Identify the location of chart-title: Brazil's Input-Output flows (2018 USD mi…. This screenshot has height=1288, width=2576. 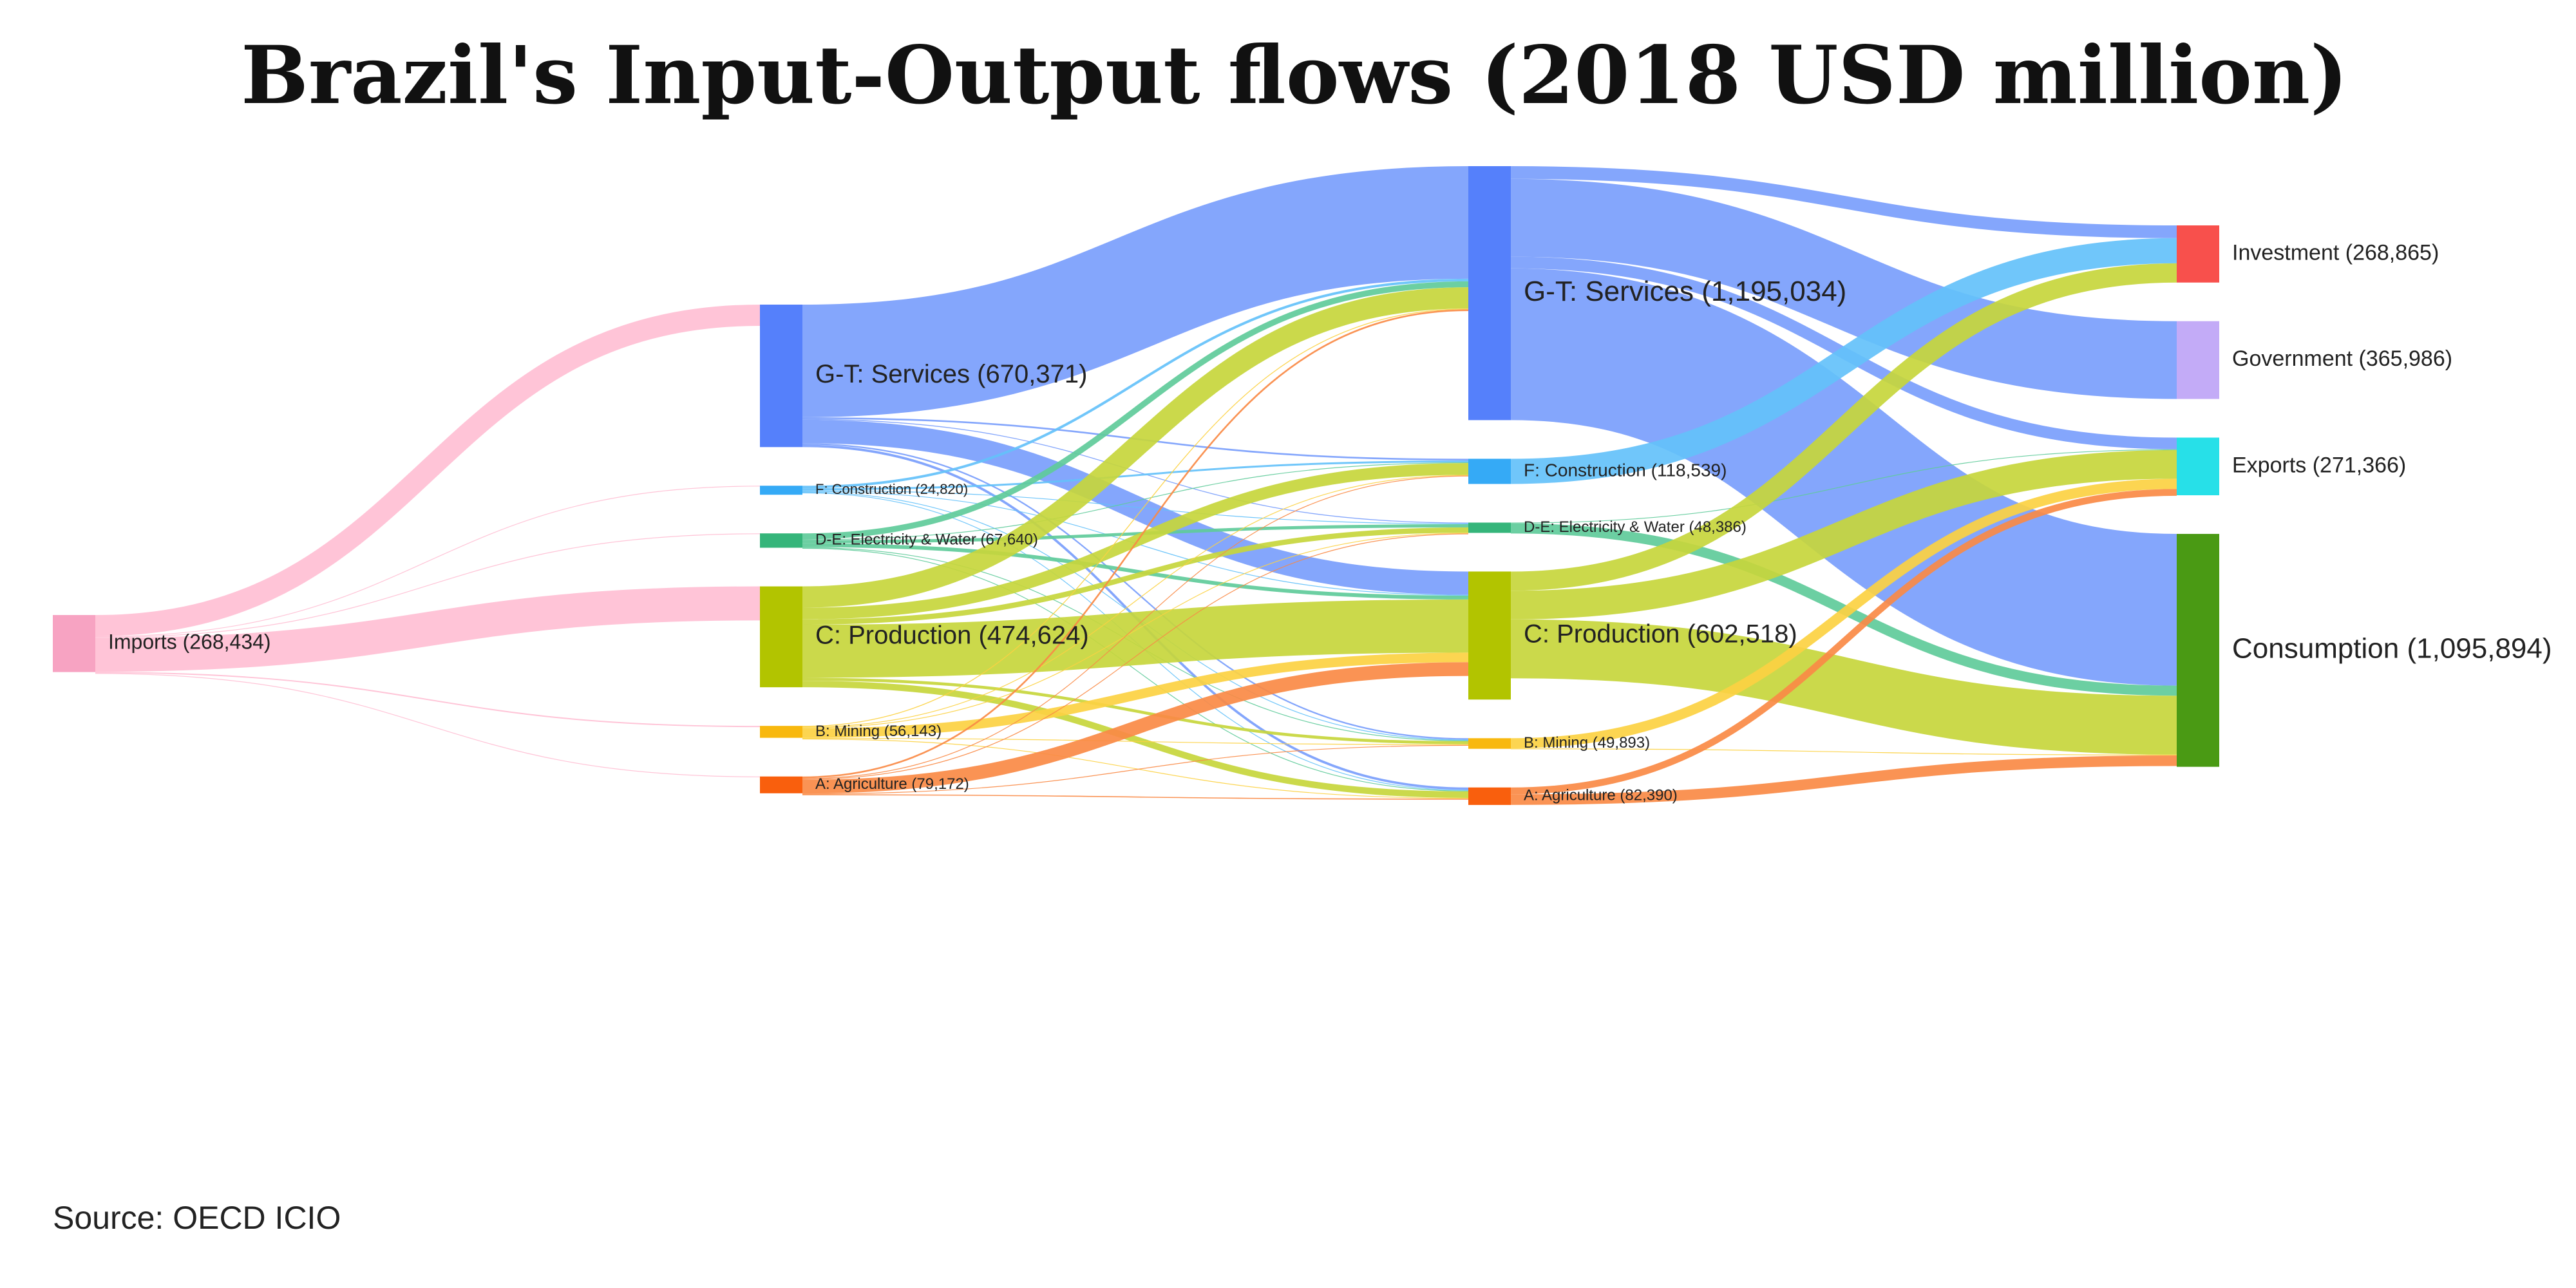
(1294, 75).